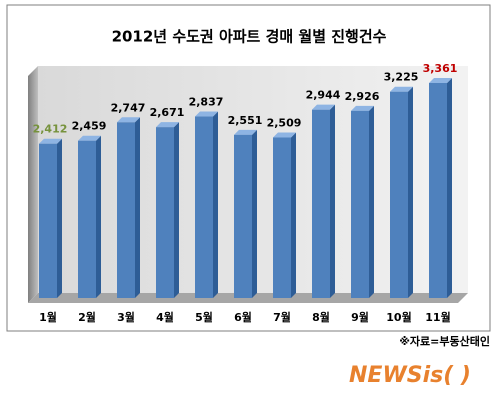 This screenshot has height=410, width=499. Describe the element at coordinates (437, 317) in the screenshot. I see `x-tick-label: 11월` at that location.